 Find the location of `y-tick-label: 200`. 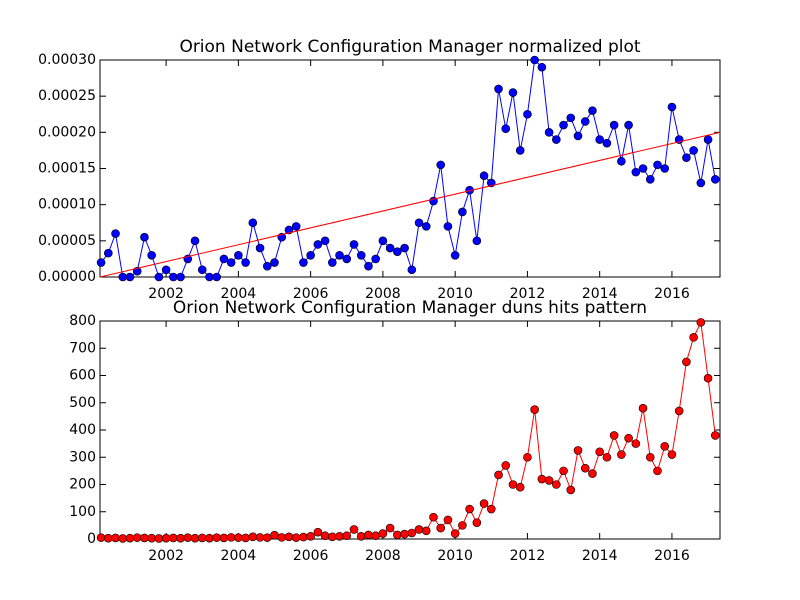

y-tick-label: 200 is located at coordinates (82, 485).